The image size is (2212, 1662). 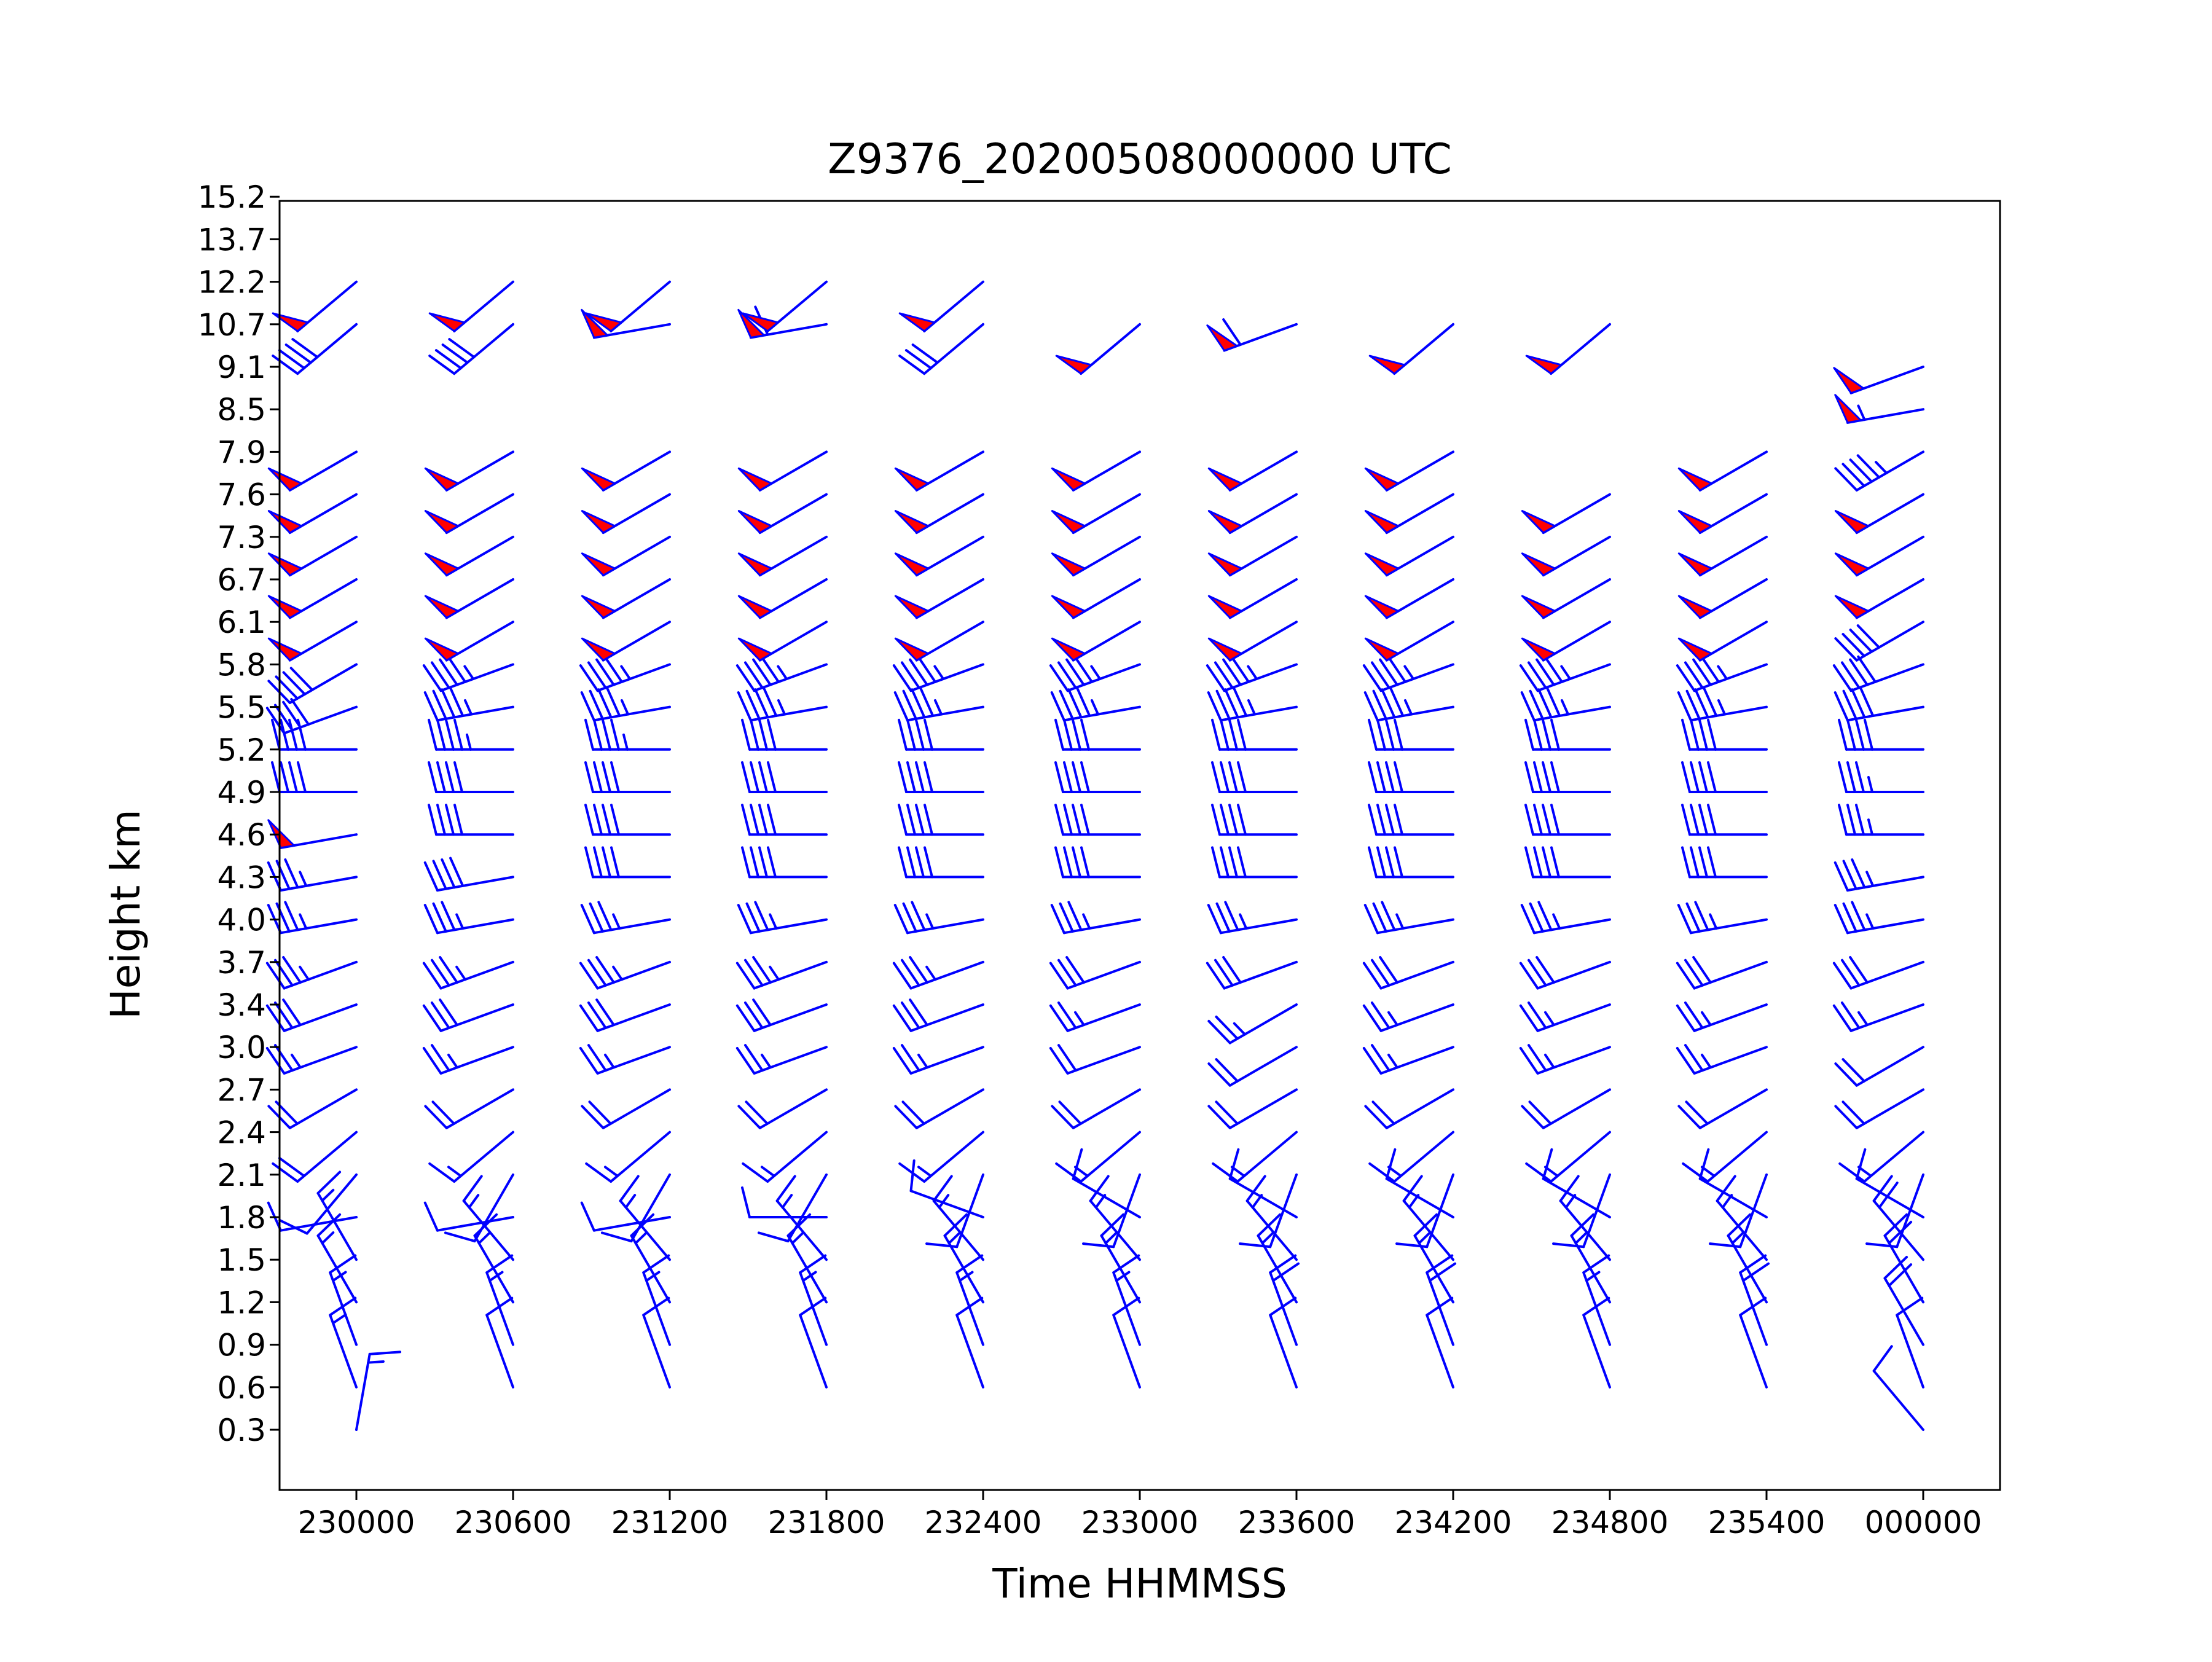 What do you see at coordinates (241, 1302) in the screenshot?
I see `y-tick-label: 1.2` at bounding box center [241, 1302].